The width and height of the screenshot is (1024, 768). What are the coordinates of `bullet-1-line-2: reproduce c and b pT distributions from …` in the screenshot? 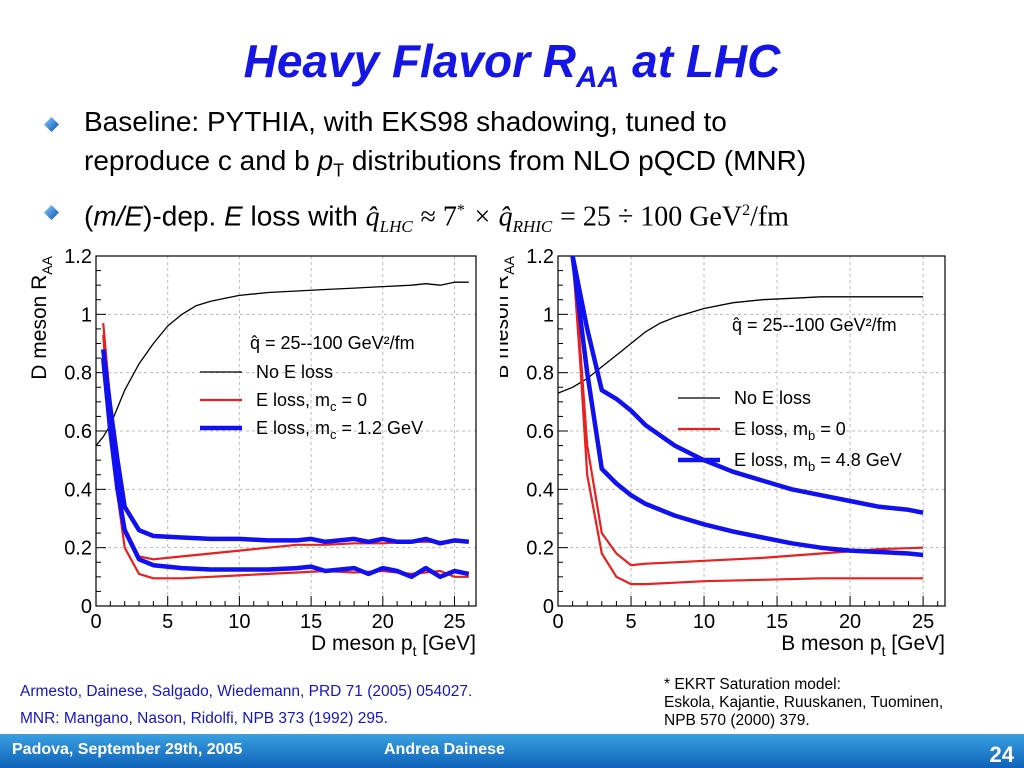 It's located at (445, 163).